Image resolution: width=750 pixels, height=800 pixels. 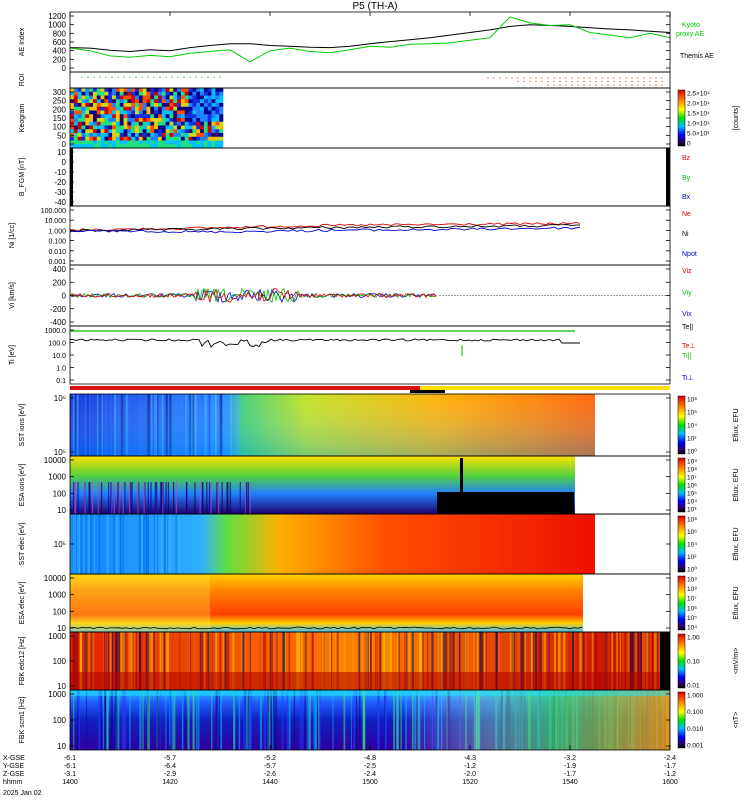 I want to click on bfgm-ytick: -40, so click(x=60, y=202).